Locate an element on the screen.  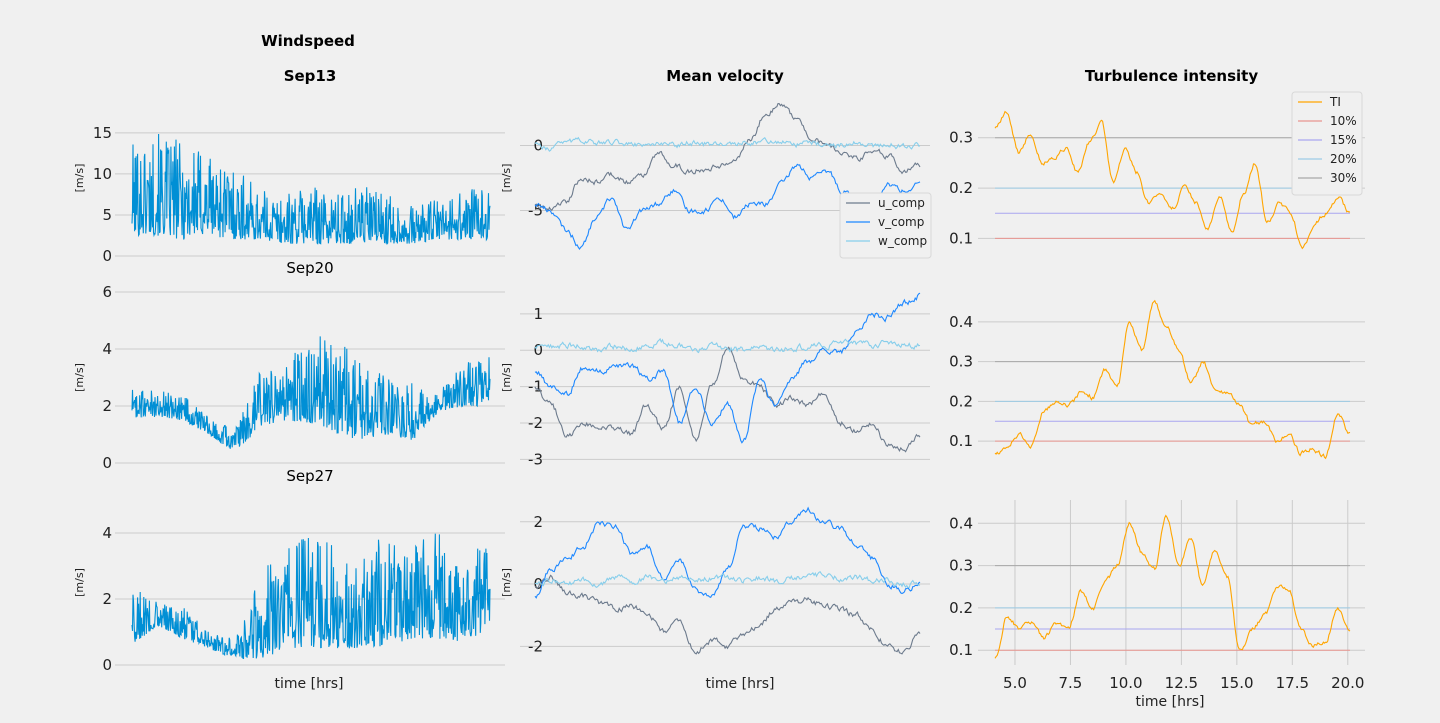
chart-ws_sep13: 0 5 10 15 Sep13 [m/s] is located at coordinates (289, 166).